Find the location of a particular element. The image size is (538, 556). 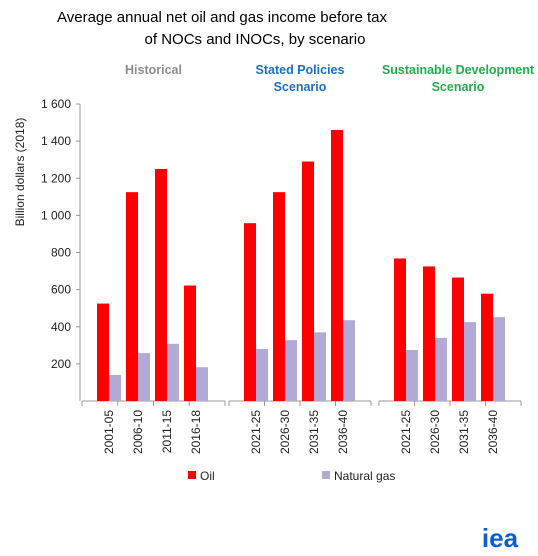

panel-title-2-line-1: Stated Policies is located at coordinates (300, 70).